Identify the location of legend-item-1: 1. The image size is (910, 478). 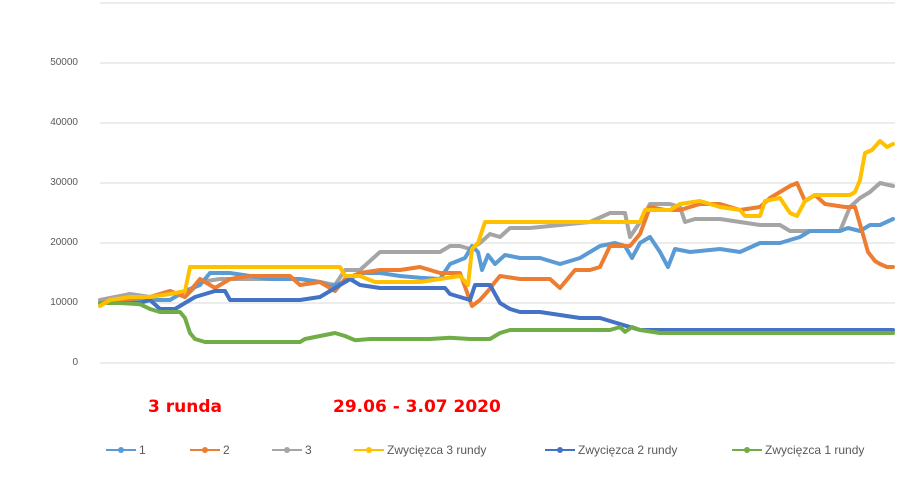
(126, 450).